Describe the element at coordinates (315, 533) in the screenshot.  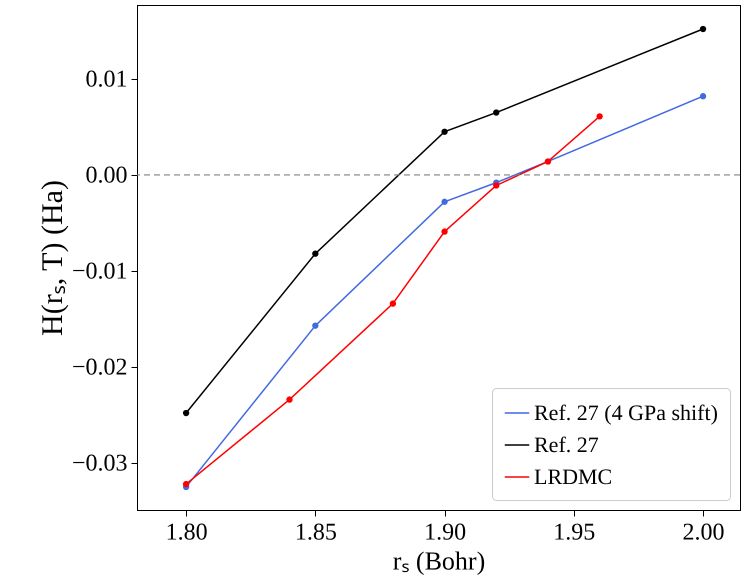
I see `x-tick-label: 1.85` at that location.